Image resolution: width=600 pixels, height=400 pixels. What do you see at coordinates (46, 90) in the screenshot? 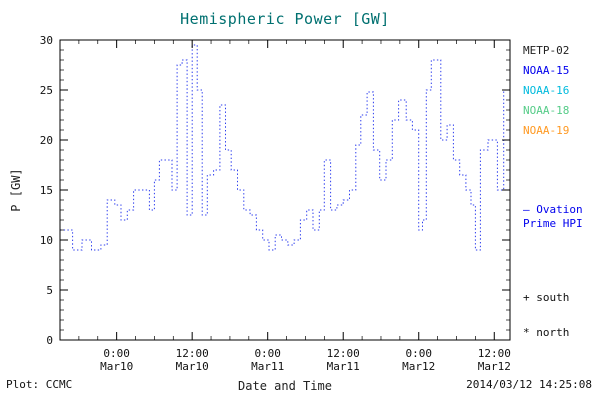
I see `y-tick-label: 25` at bounding box center [46, 90].